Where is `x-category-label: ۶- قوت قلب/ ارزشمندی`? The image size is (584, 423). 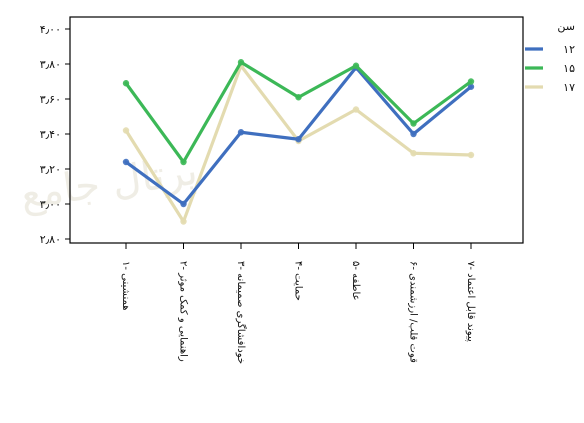 x-category-label: ۶- قوت قلب/ ارزشمندی is located at coordinates (413, 312).